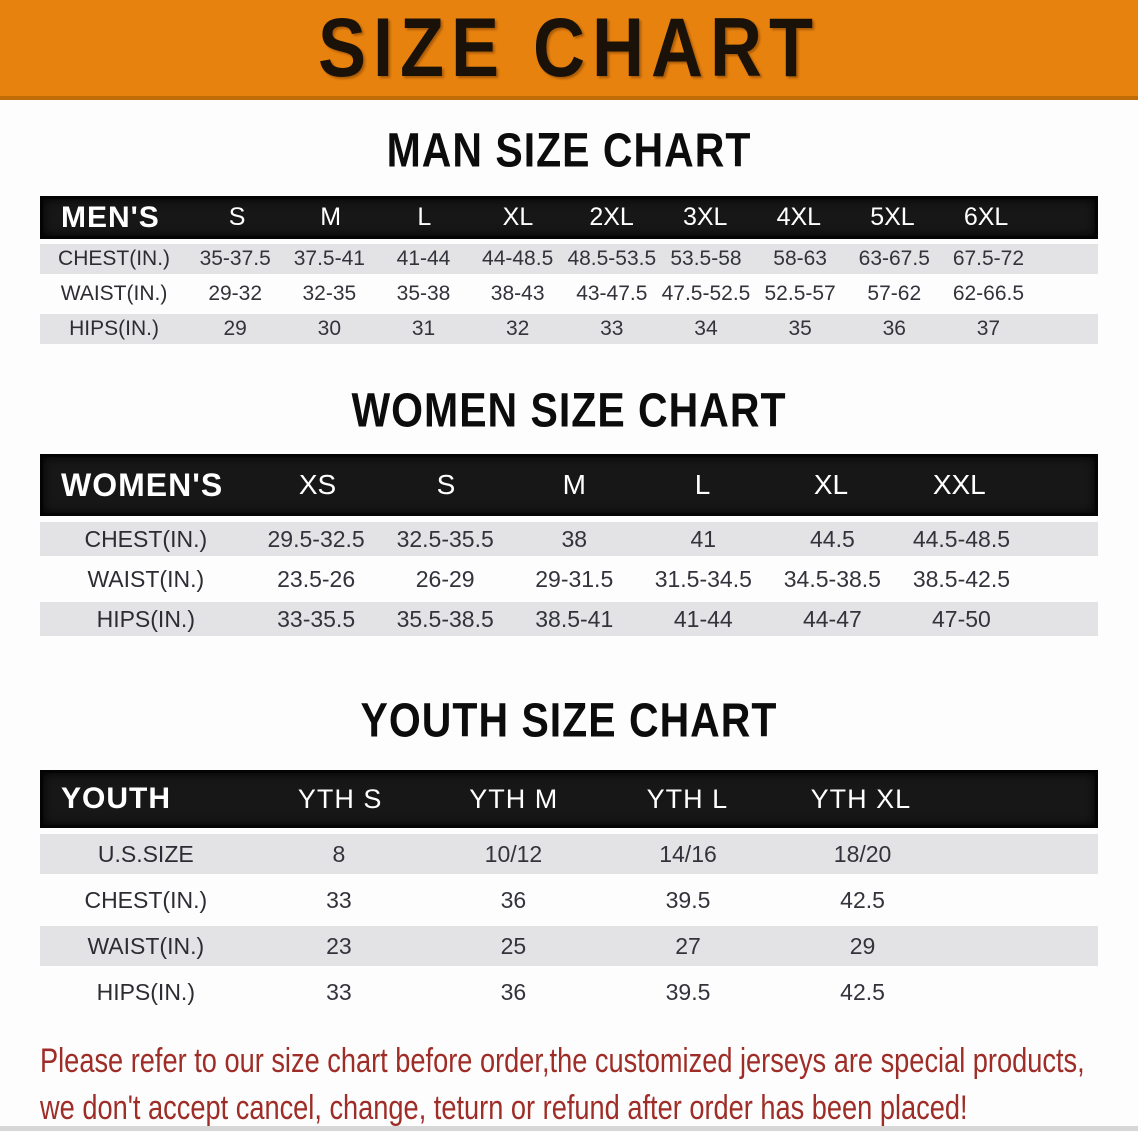 This screenshot has height=1132, width=1138. What do you see at coordinates (569, 992) in the screenshot?
I see `table-row: HIPS(IN.) 33 36 39.5 42.5` at bounding box center [569, 992].